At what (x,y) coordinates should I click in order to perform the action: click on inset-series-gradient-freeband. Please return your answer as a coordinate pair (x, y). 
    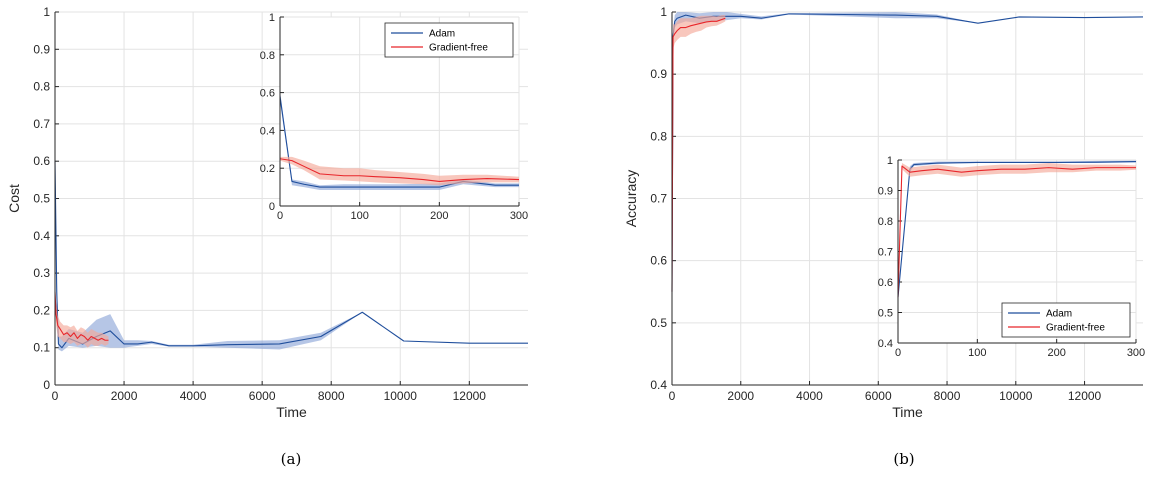
    Looking at the image, I should click on (399, 171).